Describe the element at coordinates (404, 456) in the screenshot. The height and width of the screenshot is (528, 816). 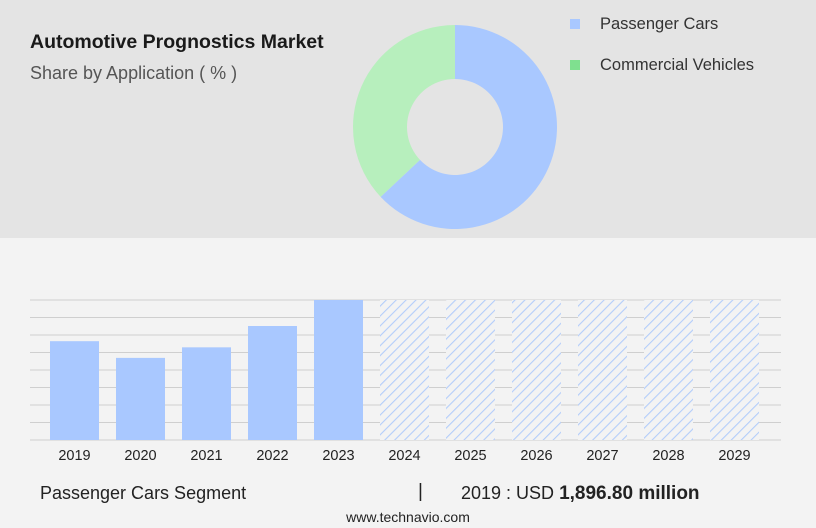
I see `x-tick-label-2024: 2024` at that location.